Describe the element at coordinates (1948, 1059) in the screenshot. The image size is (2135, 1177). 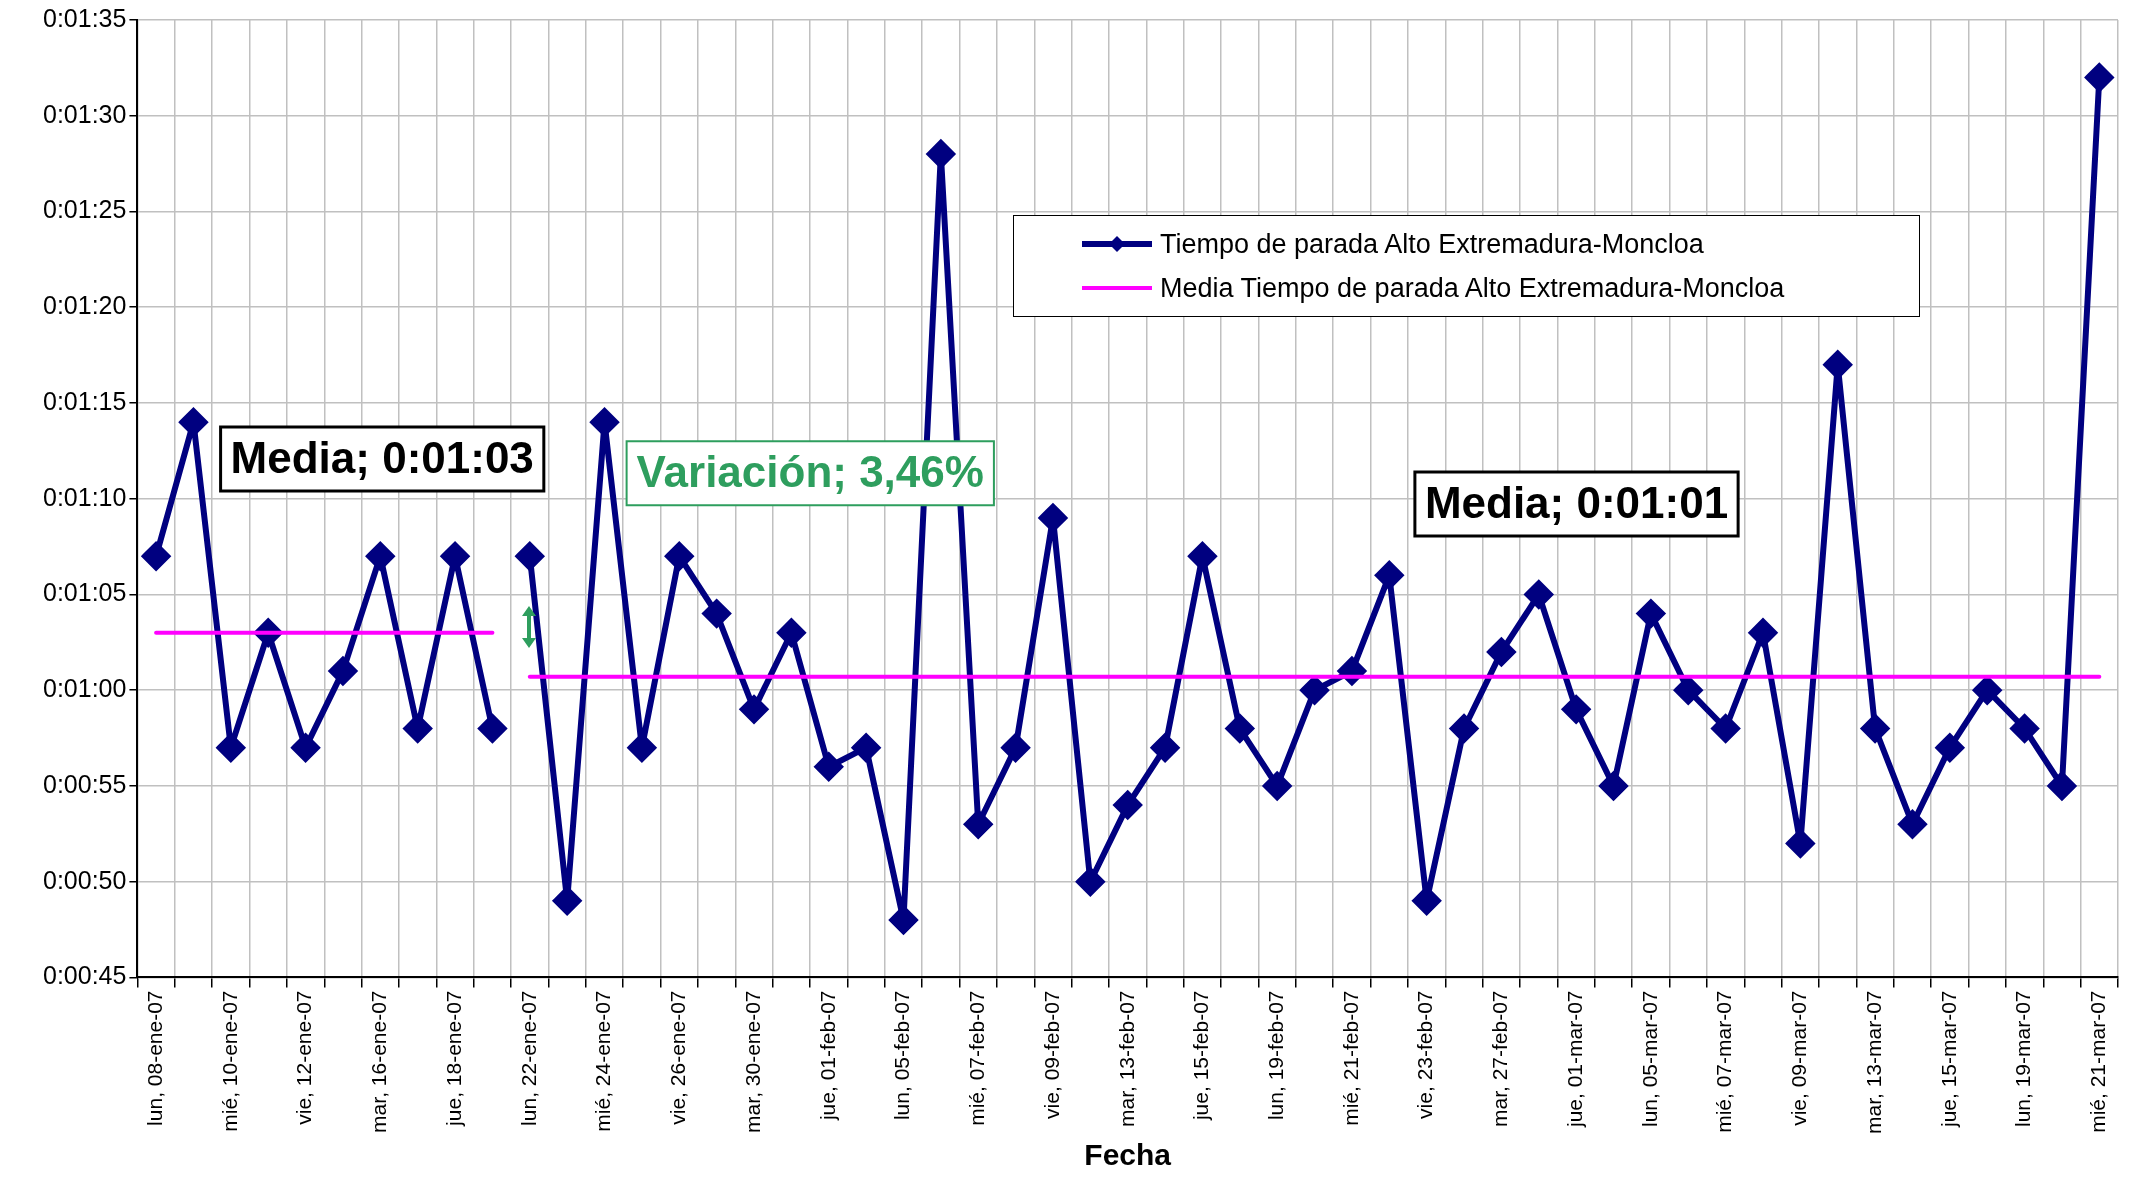
I see `x-tick-label: jue, 15-mar-07` at that location.